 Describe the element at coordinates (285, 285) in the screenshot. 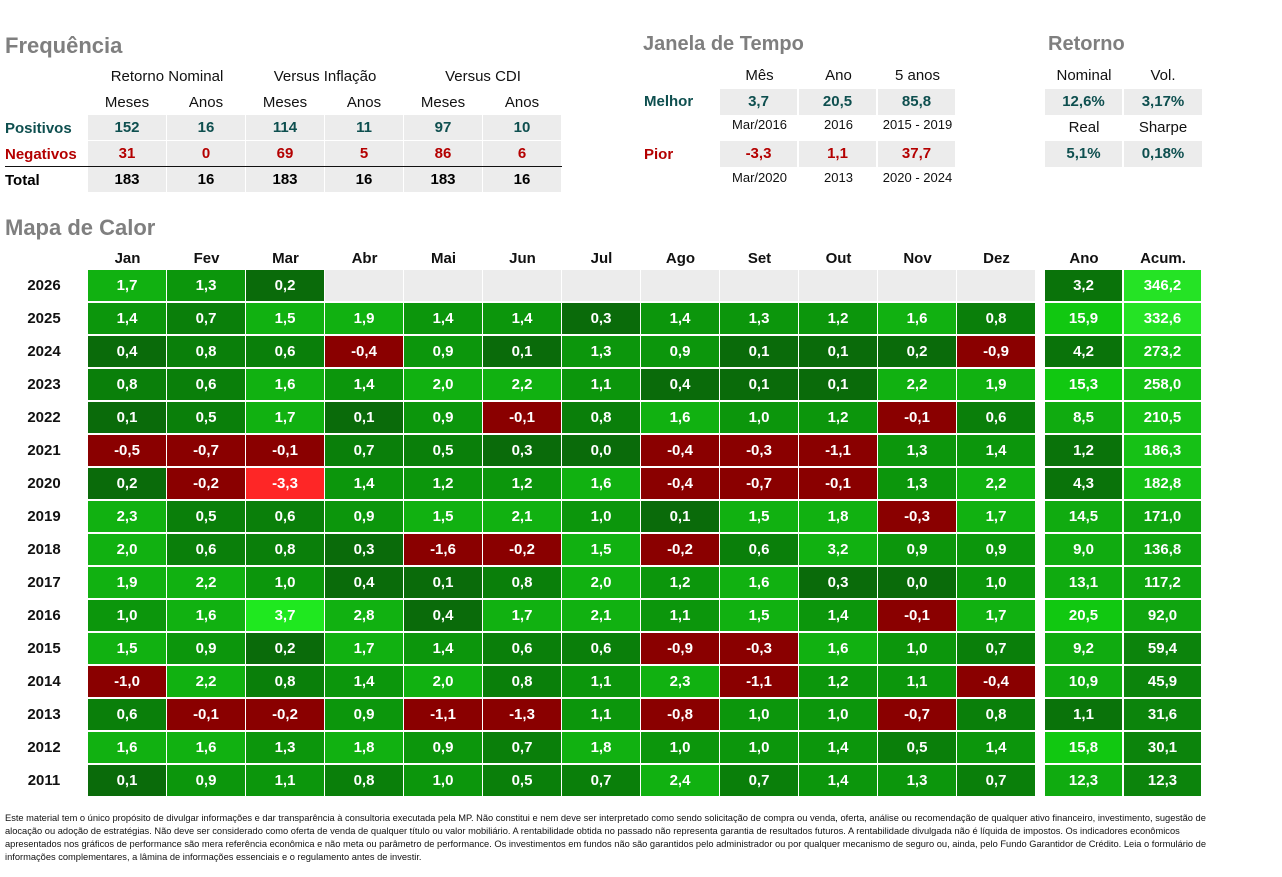

I see `heatmap-cell: 0,2` at that location.